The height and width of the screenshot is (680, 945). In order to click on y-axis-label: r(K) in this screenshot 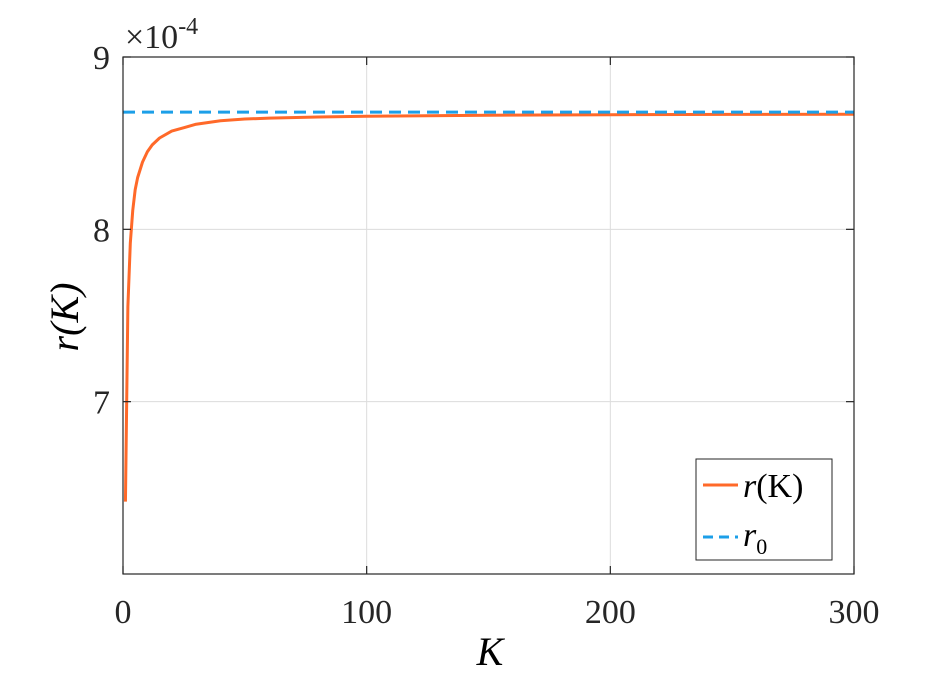, I will do `click(64, 317)`.